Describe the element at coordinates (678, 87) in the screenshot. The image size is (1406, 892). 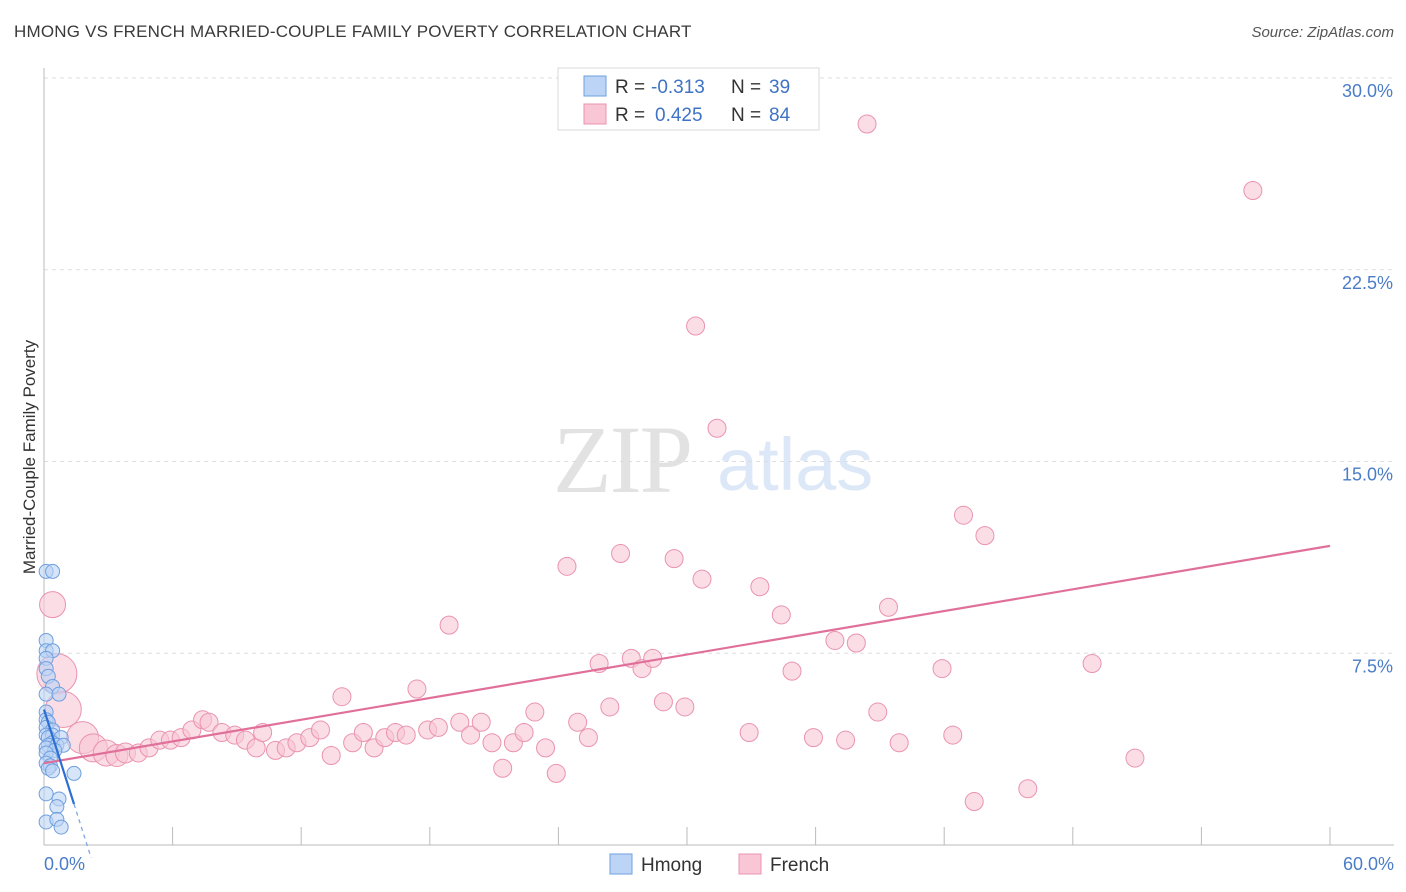
I see `legend-hmong-r-value: -0.313` at that location.